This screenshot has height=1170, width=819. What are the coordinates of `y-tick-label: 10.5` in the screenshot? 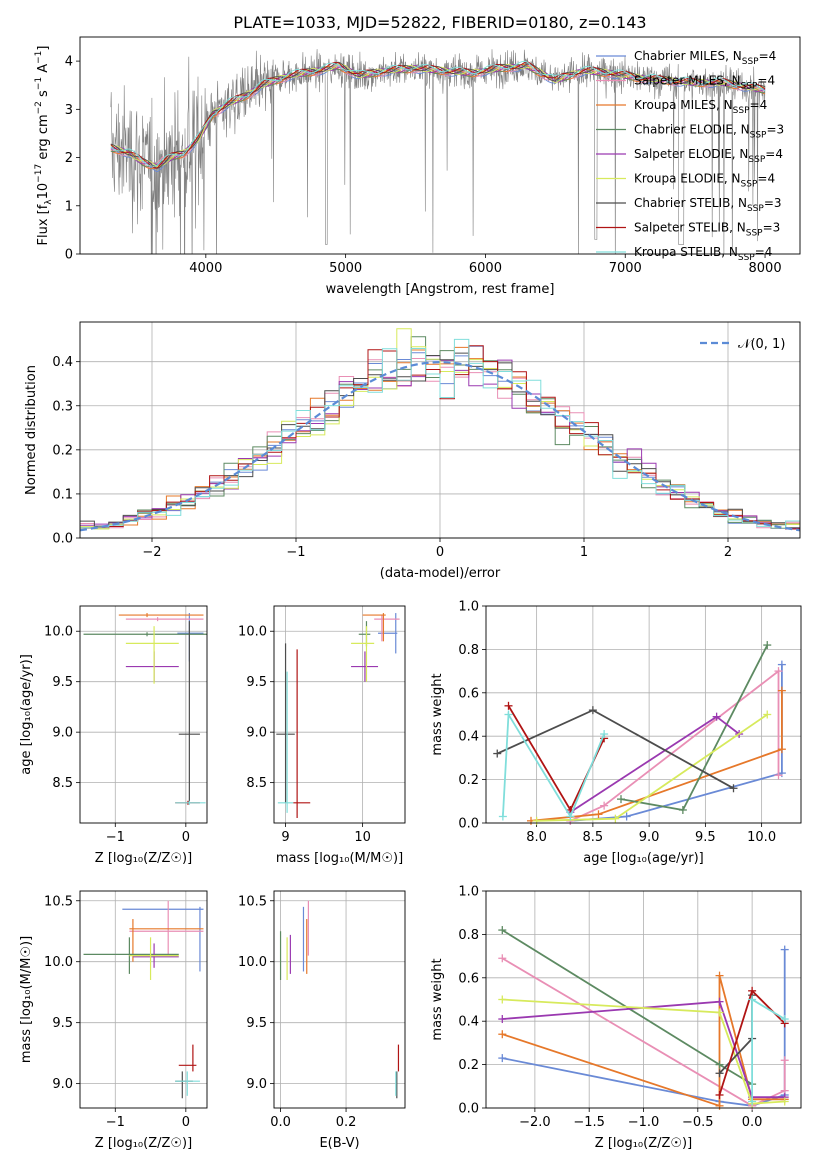 It's located at (252, 901).